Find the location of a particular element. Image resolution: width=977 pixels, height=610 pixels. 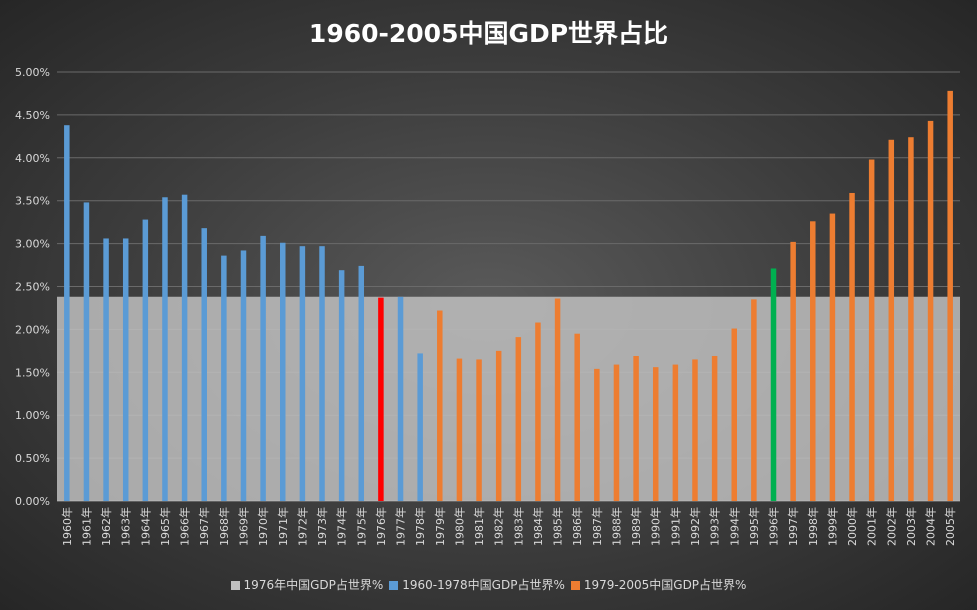

y-tick-label: 1.00% is located at coordinates (32, 415).